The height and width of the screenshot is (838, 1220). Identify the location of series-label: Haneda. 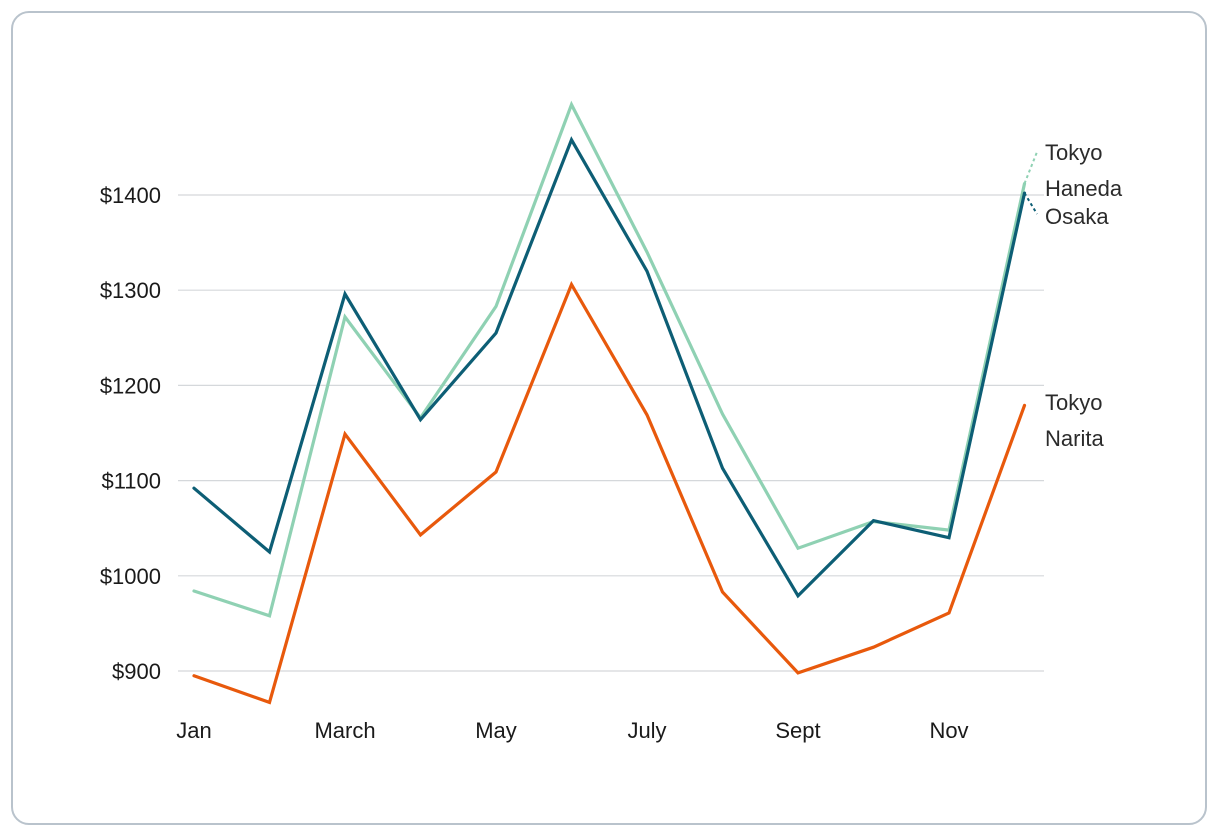
(1084, 188).